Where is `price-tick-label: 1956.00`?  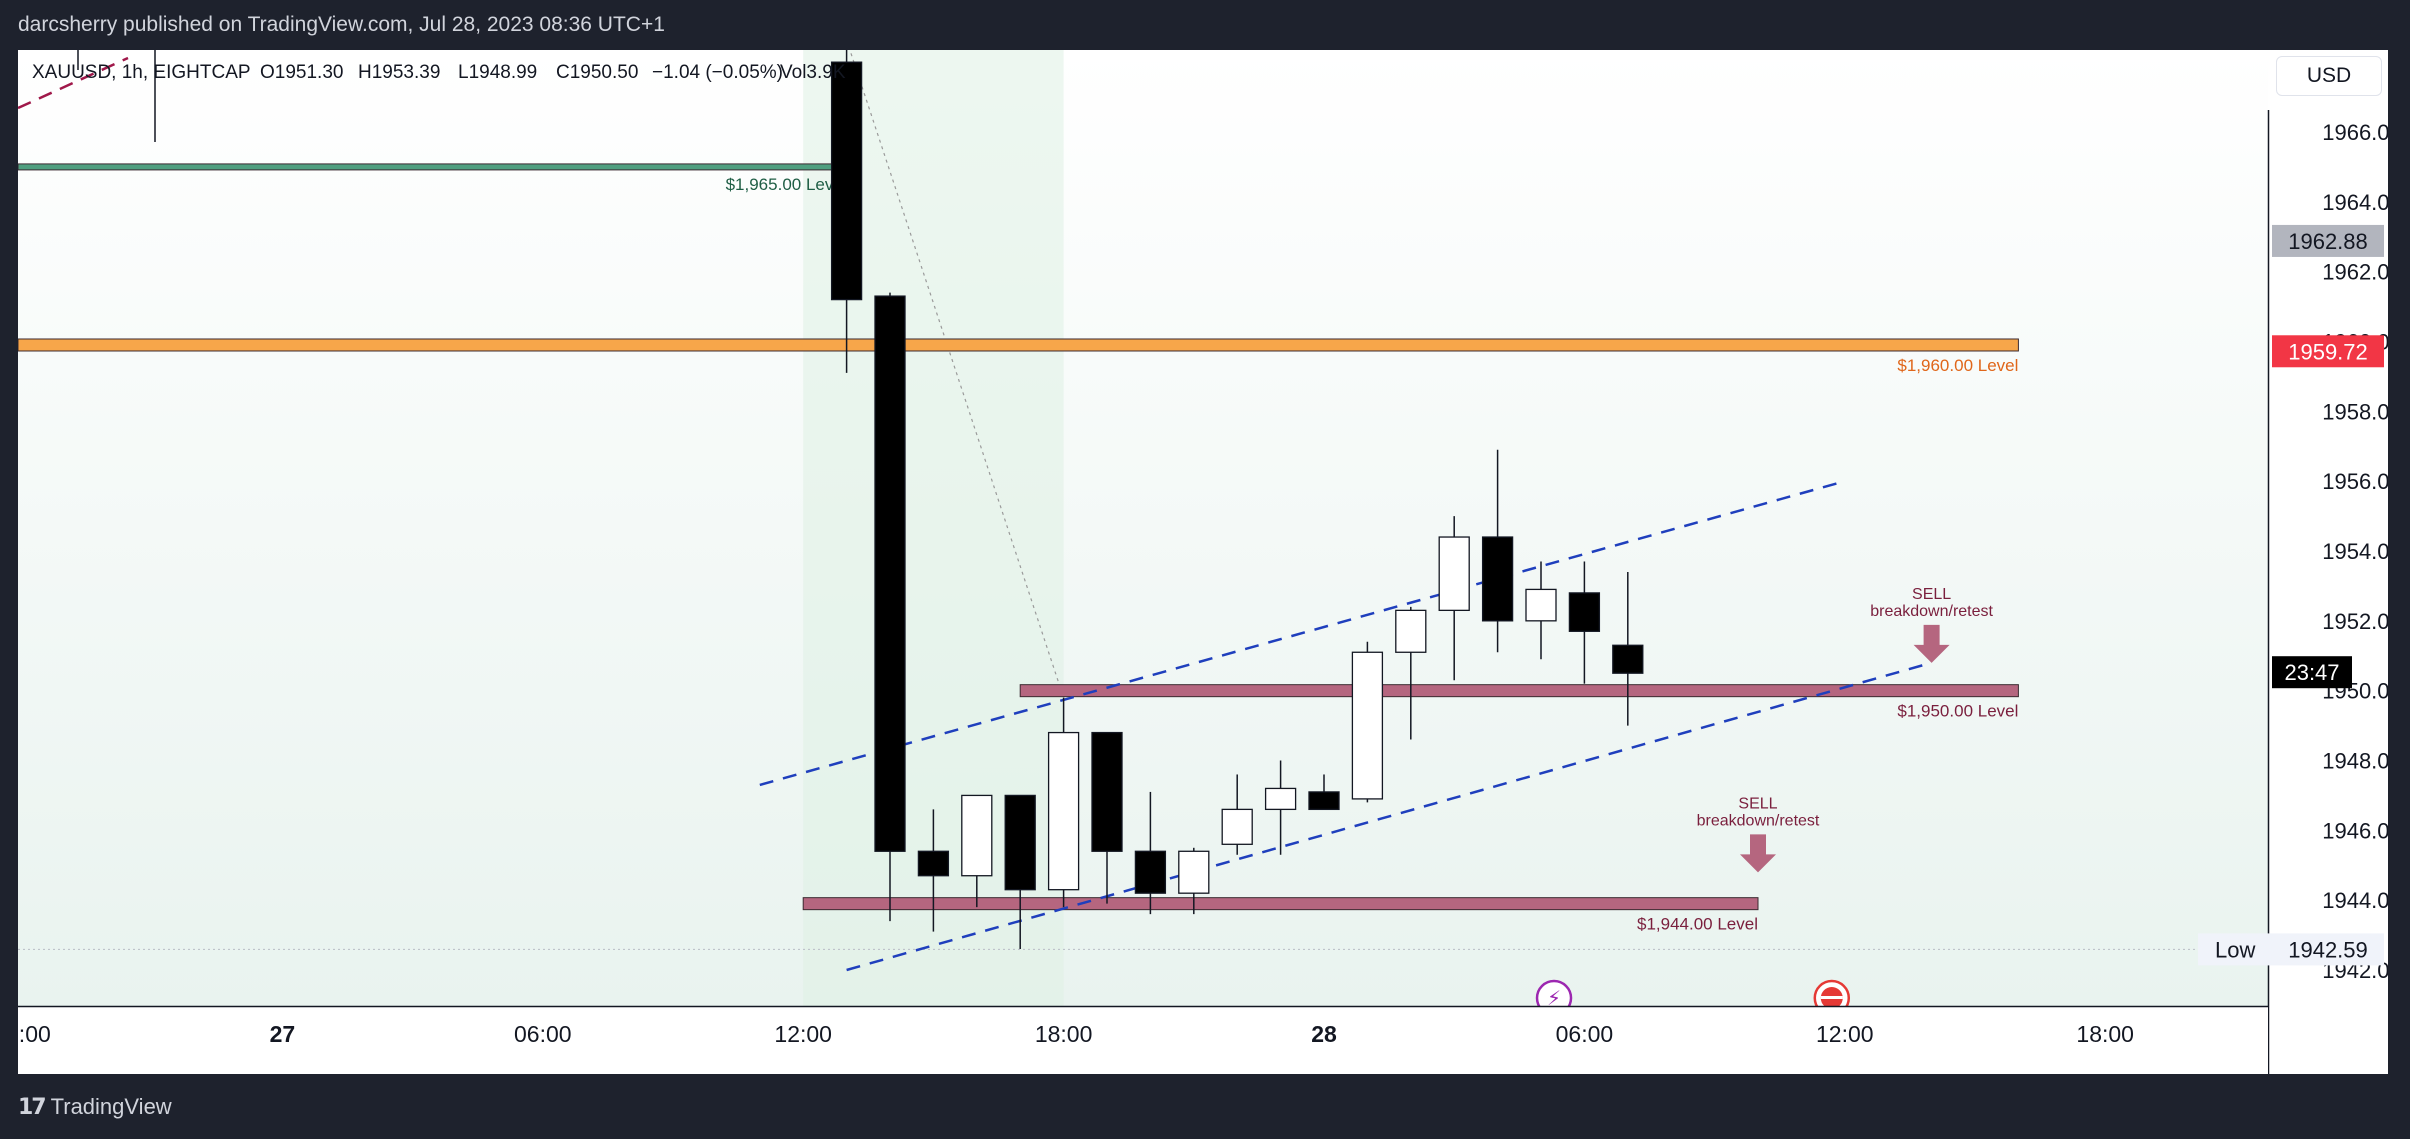 price-tick-label: 1956.00 is located at coordinates (2355, 481).